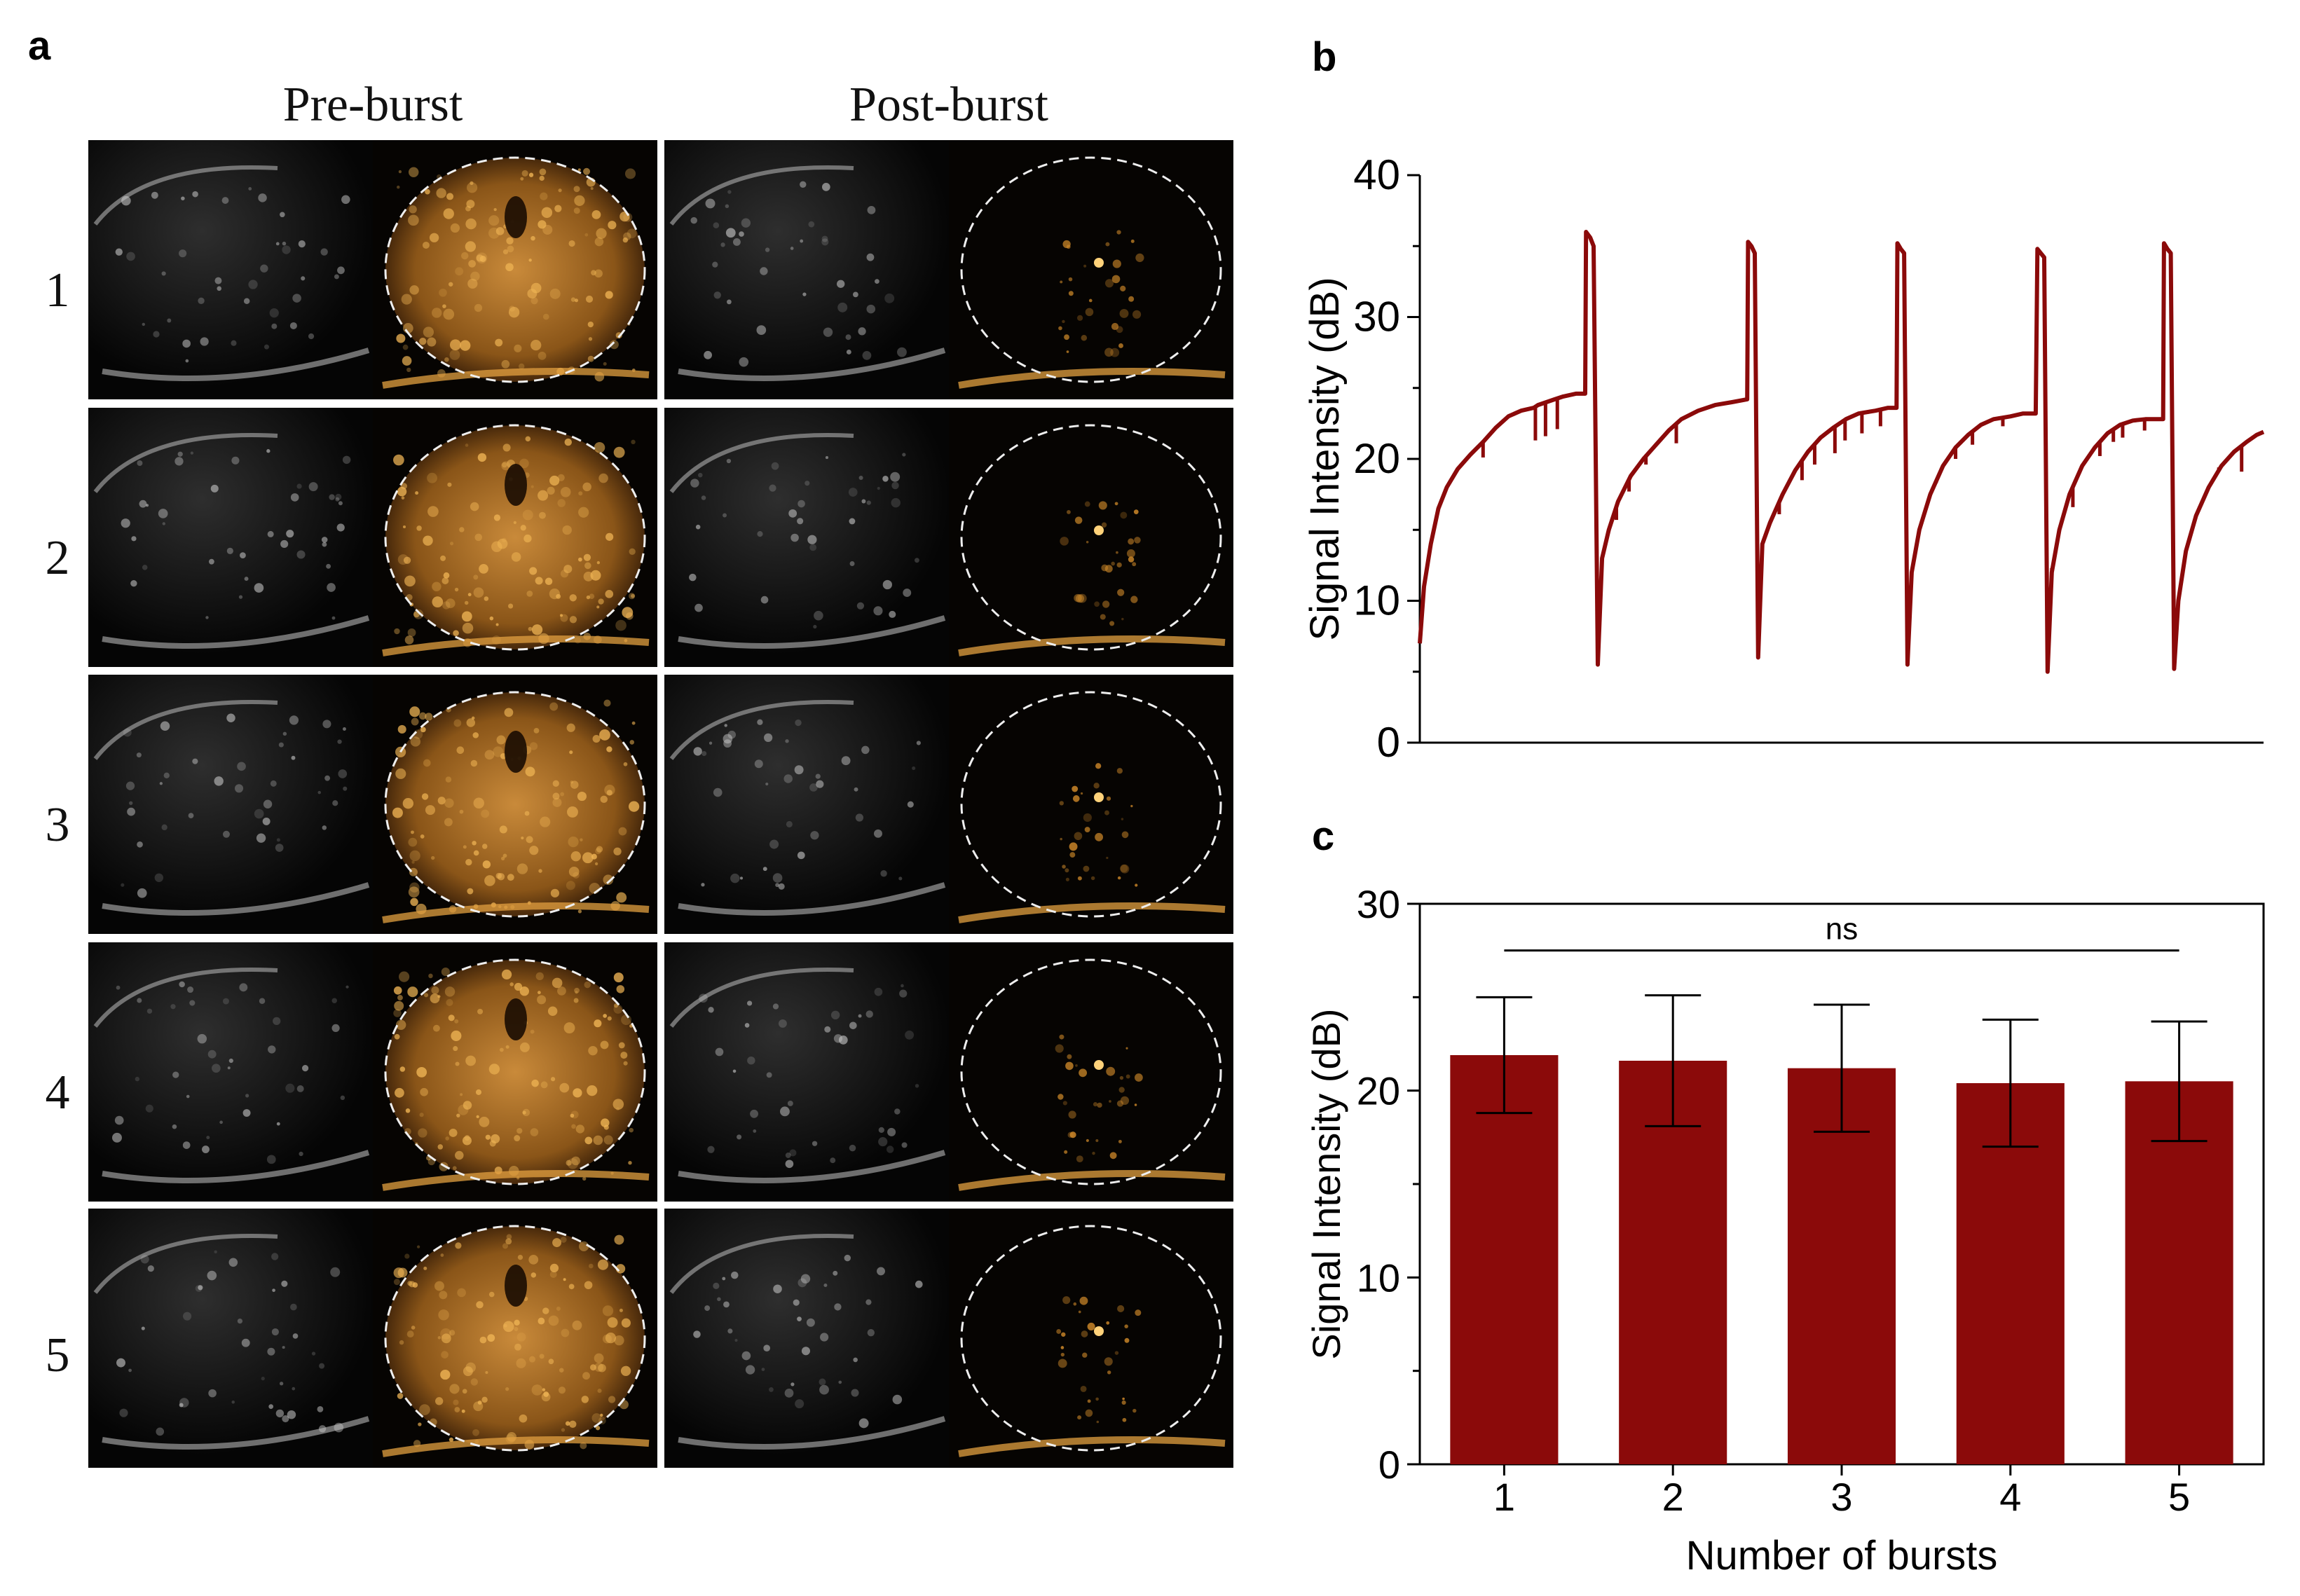  I want to click on row-label-3: 3, so click(57, 825).